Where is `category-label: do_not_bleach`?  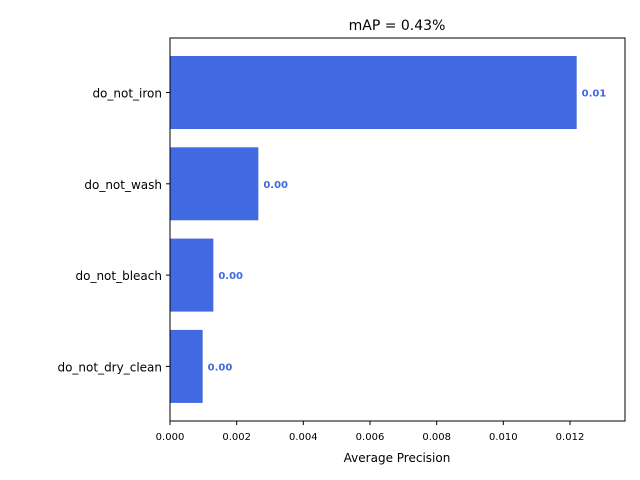
category-label: do_not_bleach is located at coordinates (118, 276).